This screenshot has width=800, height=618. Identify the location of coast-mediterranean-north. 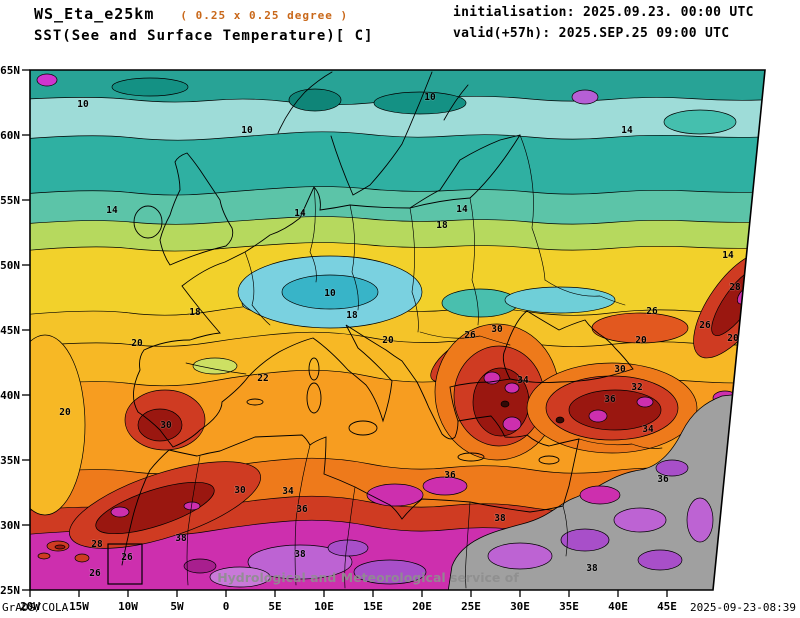
(341, 386).